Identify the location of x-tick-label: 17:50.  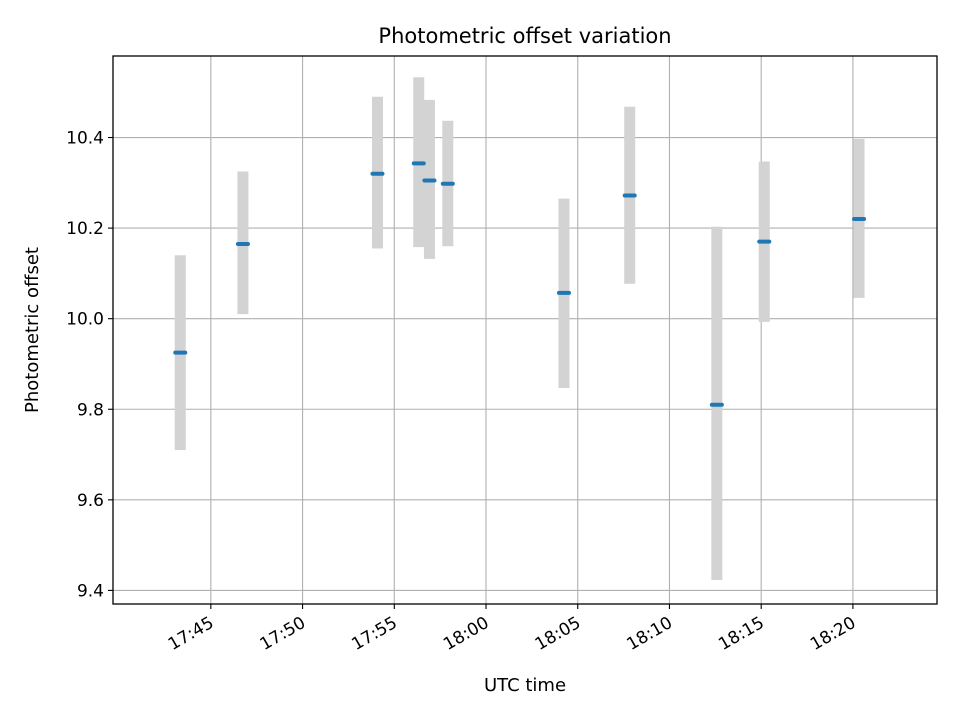
(283, 634).